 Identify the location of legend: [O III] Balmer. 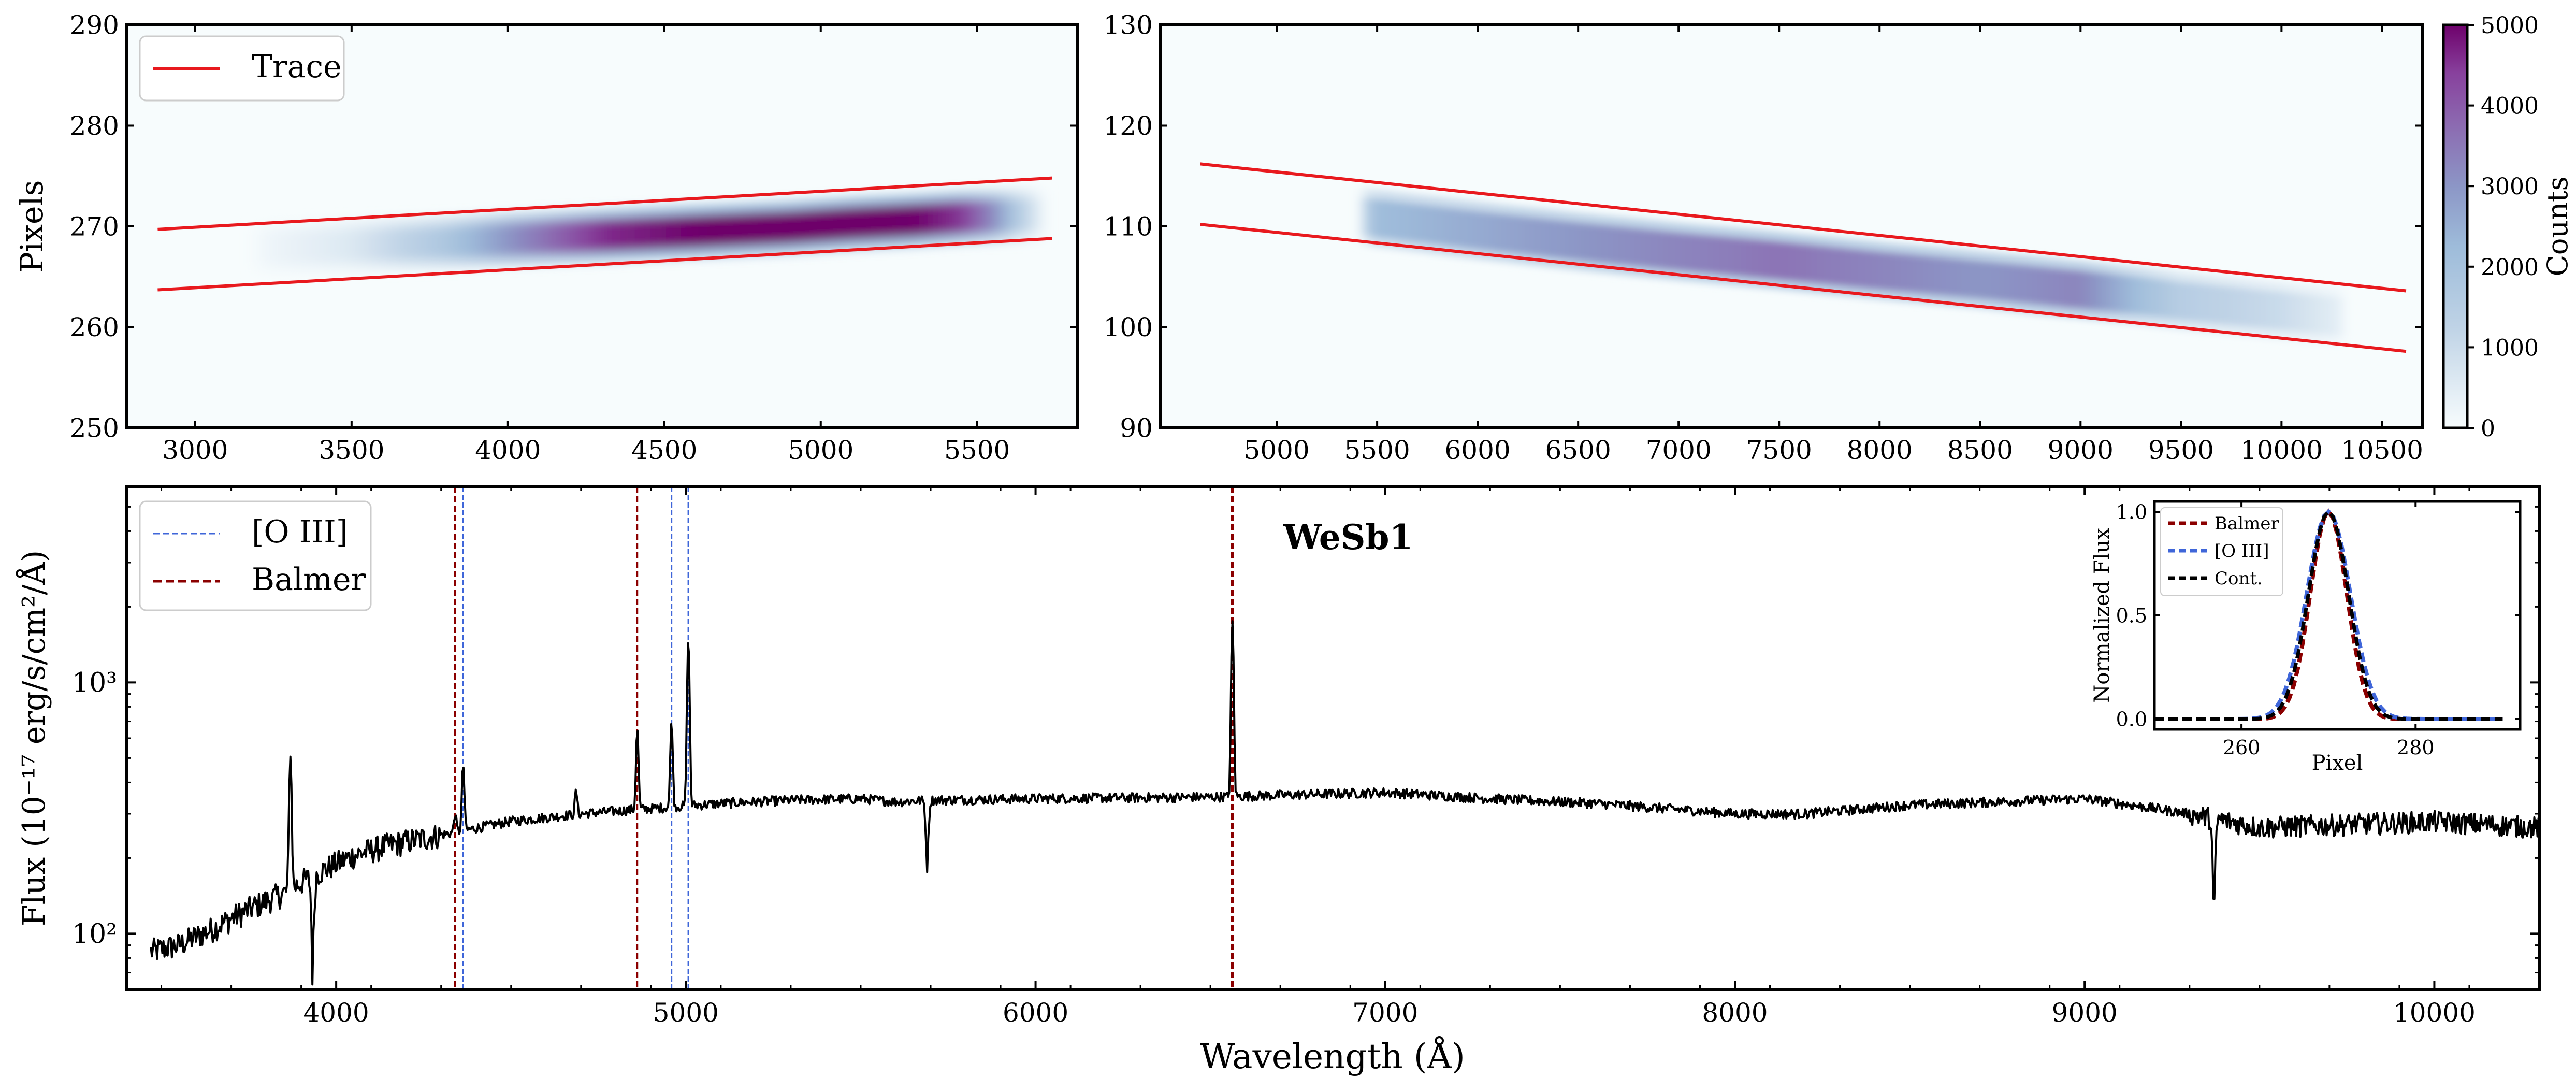
(256, 556).